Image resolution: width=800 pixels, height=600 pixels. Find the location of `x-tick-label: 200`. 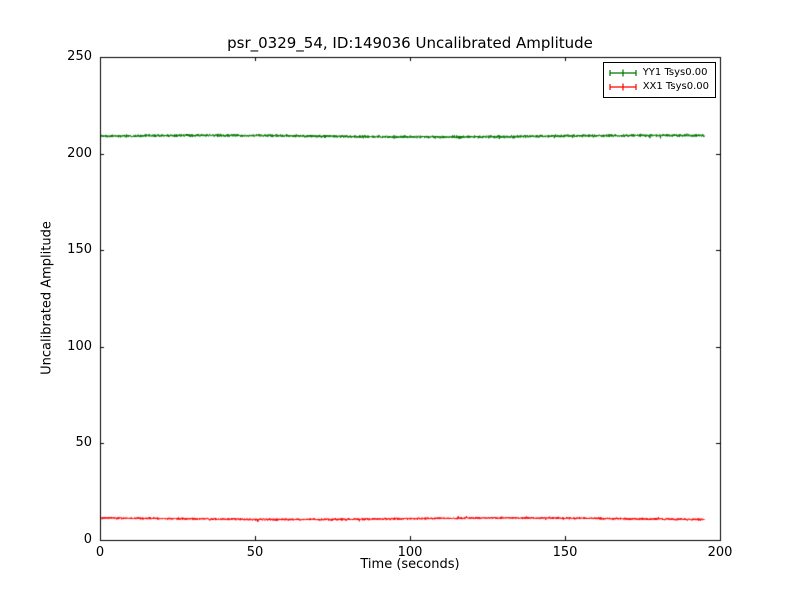

x-tick-label: 200 is located at coordinates (720, 552).